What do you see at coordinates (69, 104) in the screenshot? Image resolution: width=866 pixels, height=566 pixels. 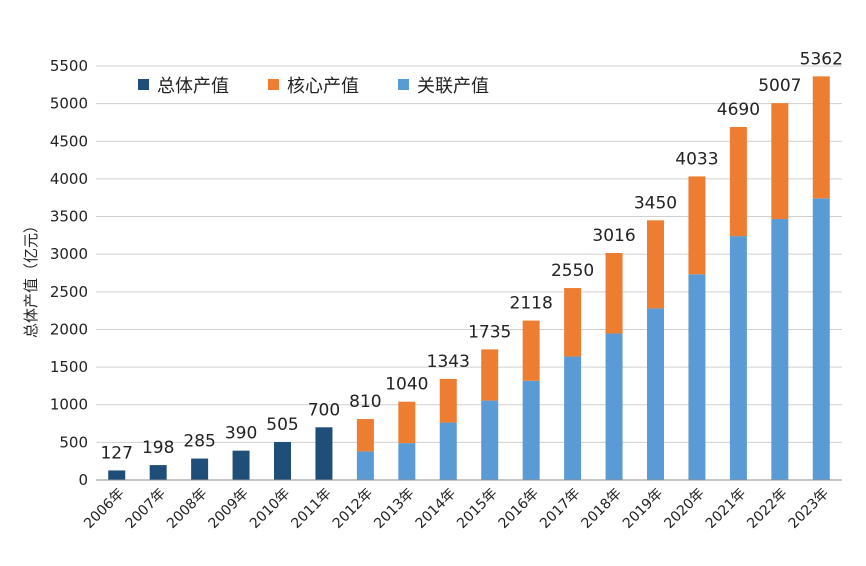 I see `y-tick-label: 5000` at bounding box center [69, 104].